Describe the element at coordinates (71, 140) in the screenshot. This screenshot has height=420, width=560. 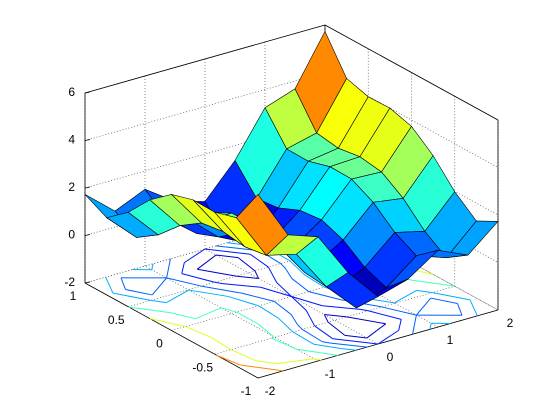
I see `z-tick-label: 4` at that location.